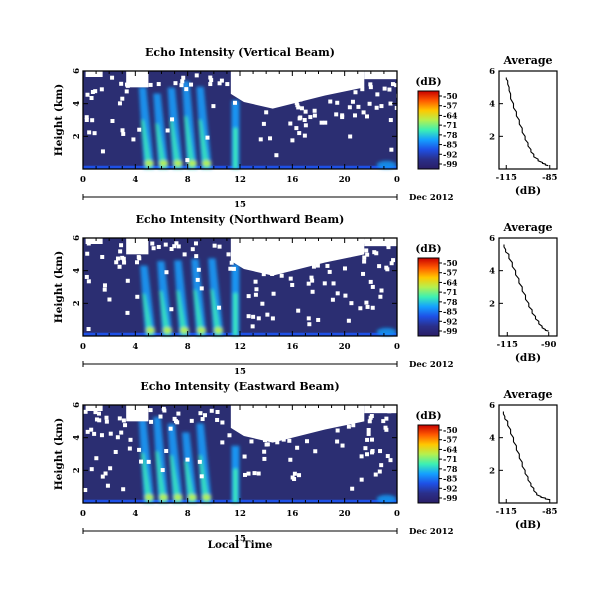 The height and width of the screenshot is (598, 615). What do you see at coordinates (137, 79) in the screenshot?
I see `missing-data-region` at bounding box center [137, 79].